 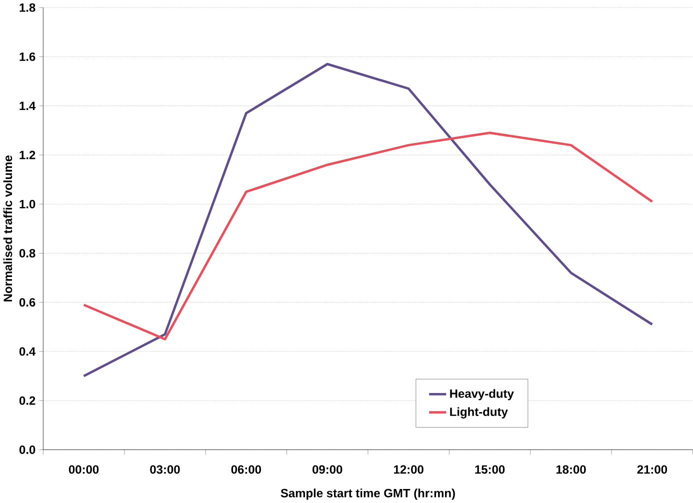 I want to click on y-tick-label: 1.4, so click(x=28, y=106).